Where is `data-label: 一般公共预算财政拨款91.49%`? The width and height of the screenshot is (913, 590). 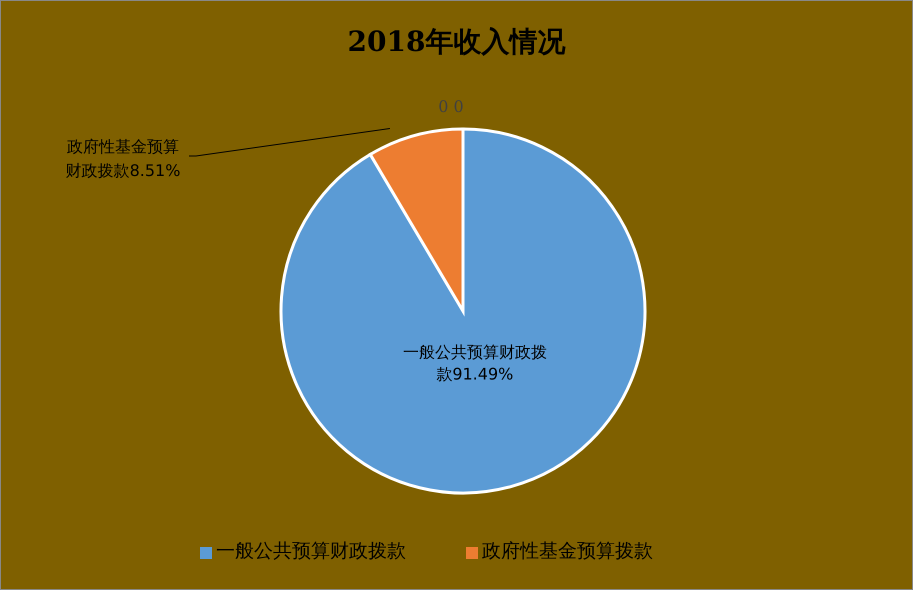 data-label: 一般公共预算财政拨款91.49% is located at coordinates (474, 363).